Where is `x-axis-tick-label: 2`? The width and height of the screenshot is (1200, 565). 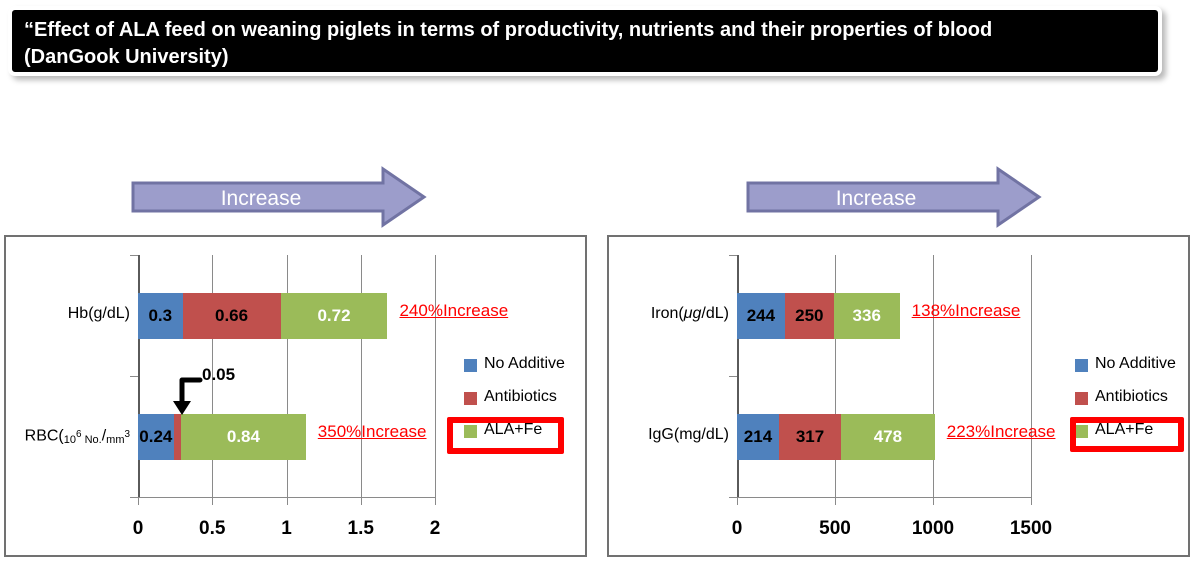 x-axis-tick-label: 2 is located at coordinates (435, 528).